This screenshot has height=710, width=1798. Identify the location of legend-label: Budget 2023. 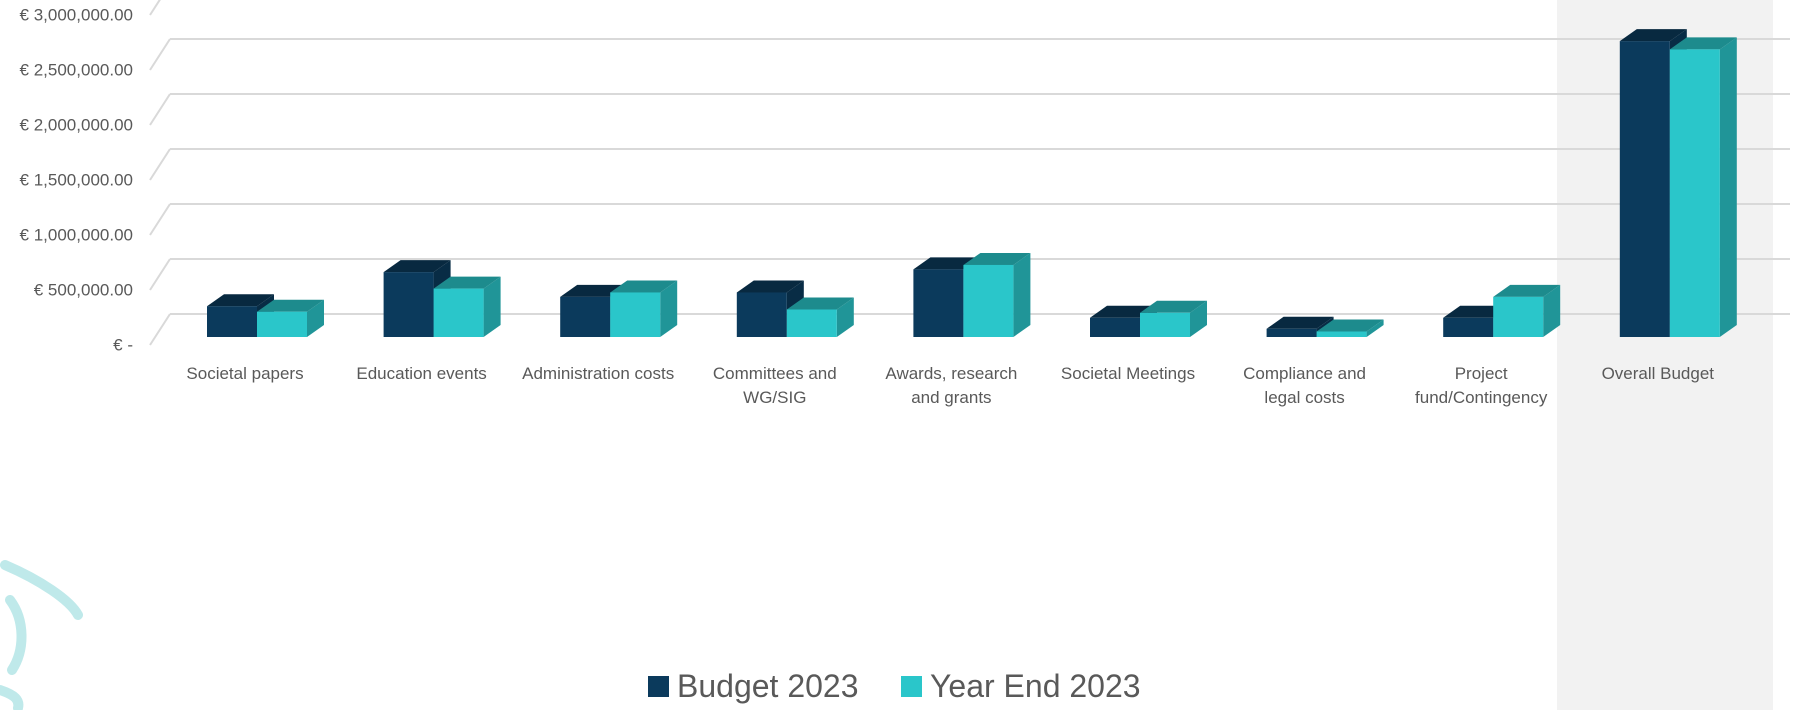
(768, 686).